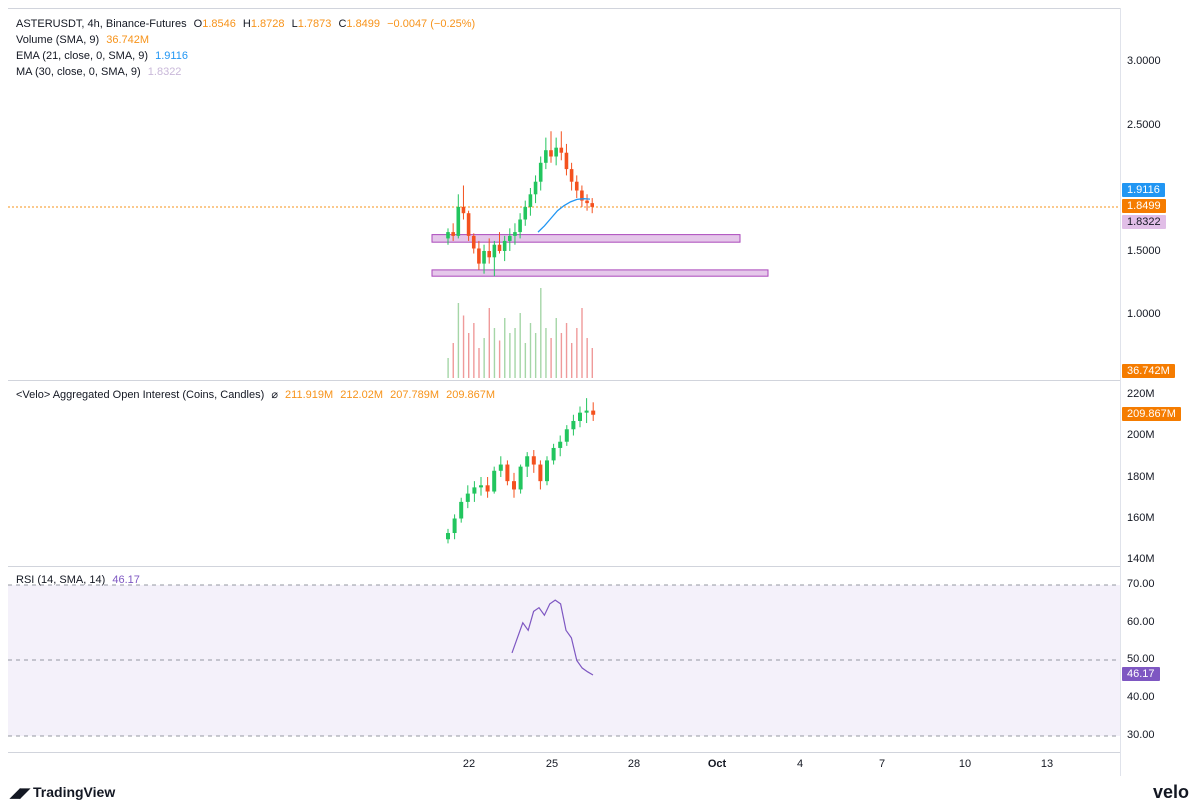 The image size is (1200, 809). Describe the element at coordinates (1171, 792) in the screenshot. I see `velo-watermark: velo` at that location.